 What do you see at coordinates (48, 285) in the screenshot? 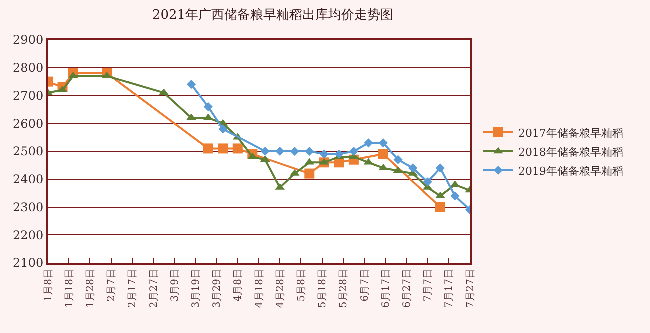
I see `x-tick-label: 1月8日` at bounding box center [48, 285].